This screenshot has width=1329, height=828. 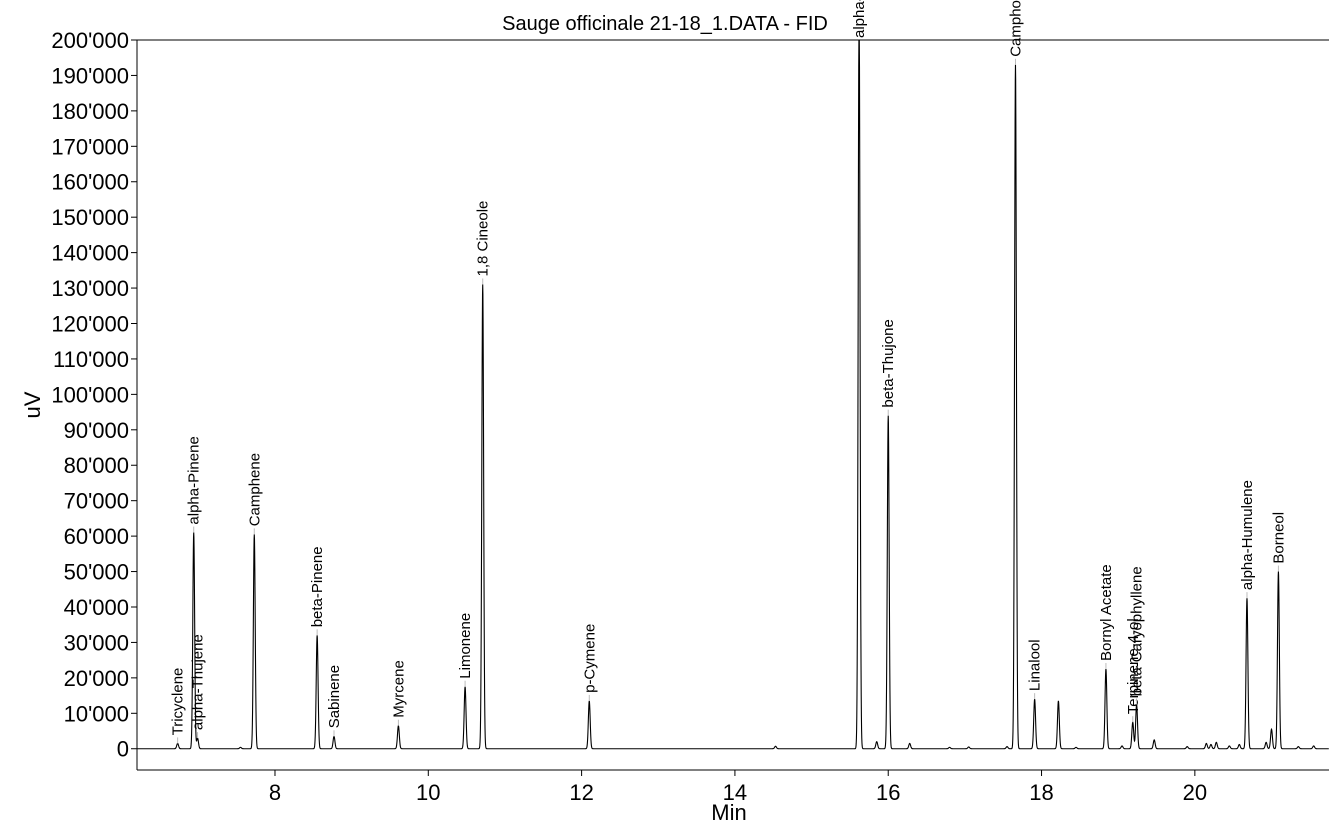 I want to click on peak-label: Camphene, so click(x=254, y=489).